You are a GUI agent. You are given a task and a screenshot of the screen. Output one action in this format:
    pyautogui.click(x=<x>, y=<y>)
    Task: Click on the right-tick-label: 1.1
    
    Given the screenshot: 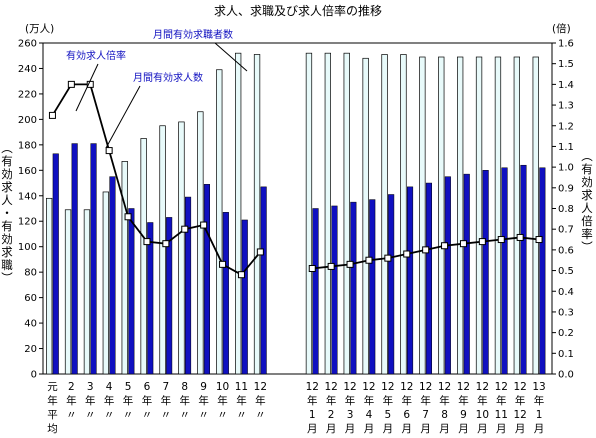 What is the action you would take?
    pyautogui.click(x=566, y=147)
    